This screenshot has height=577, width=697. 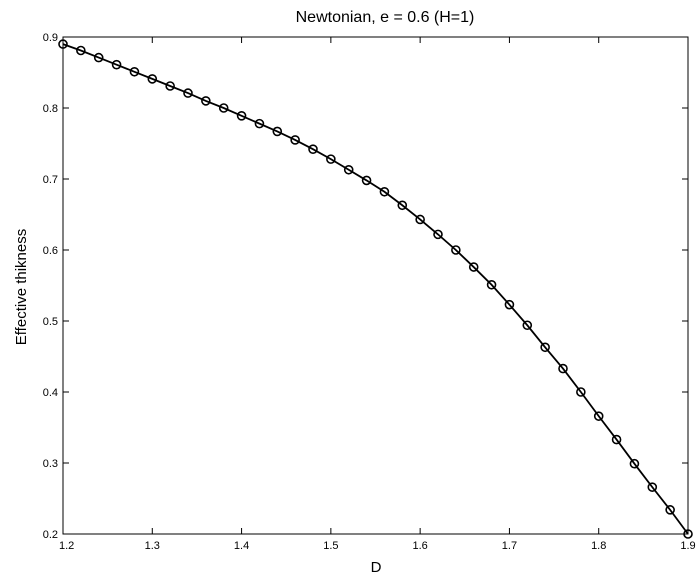 I want to click on y-tick-label: 0.5, so click(x=50, y=322).